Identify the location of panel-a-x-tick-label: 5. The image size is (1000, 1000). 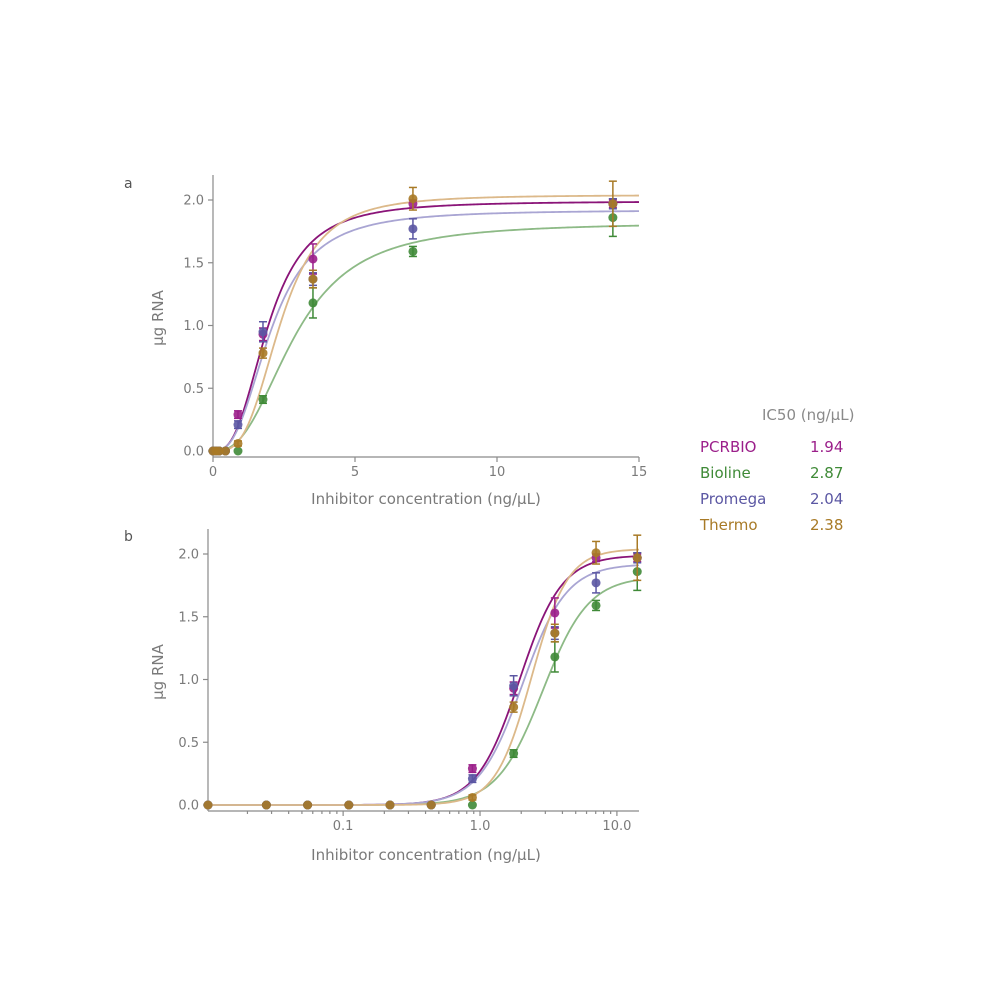
(355, 472).